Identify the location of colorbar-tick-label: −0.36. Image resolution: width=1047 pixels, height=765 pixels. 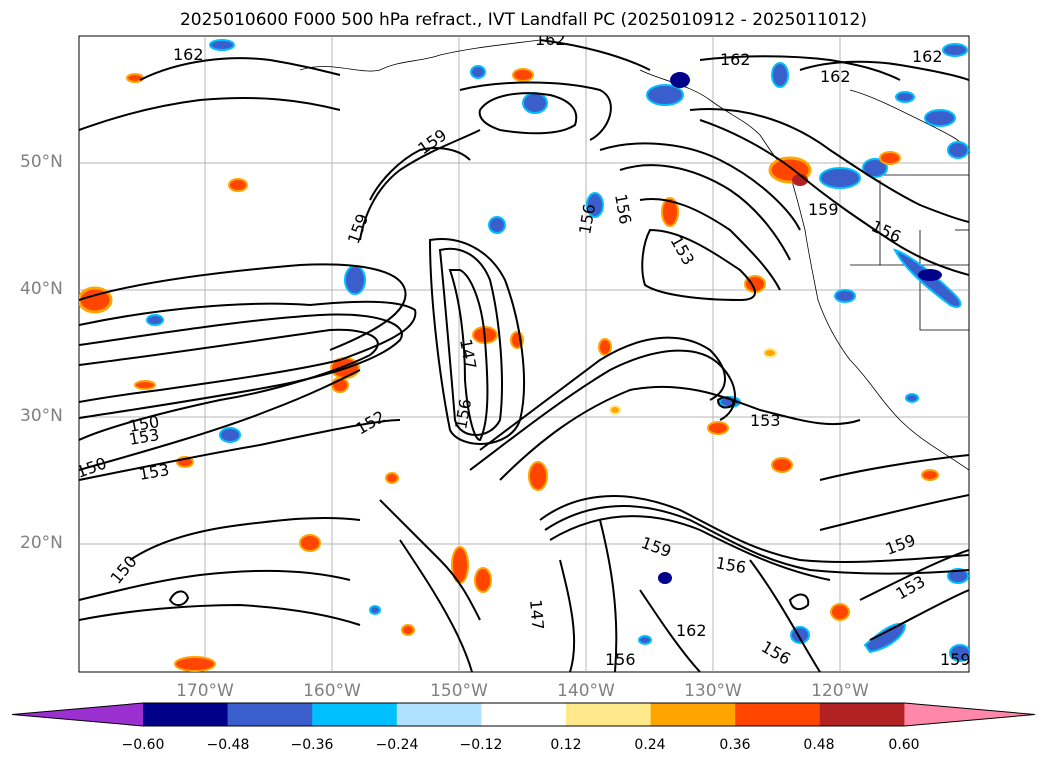
(312, 745).